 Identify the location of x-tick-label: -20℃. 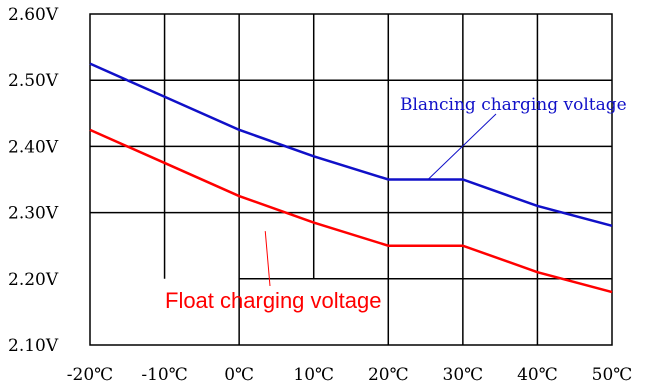
(90, 375).